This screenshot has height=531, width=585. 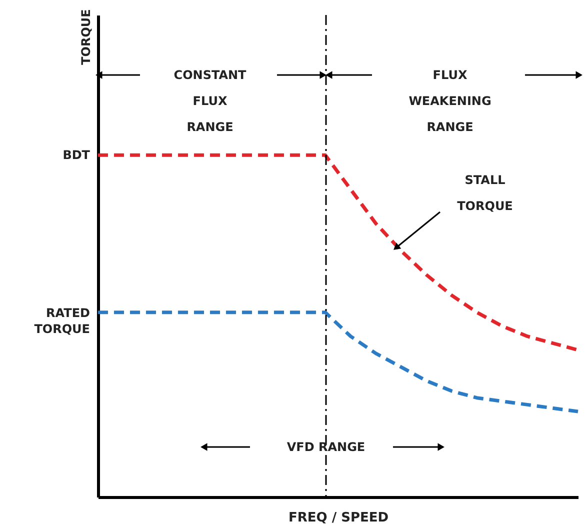 What do you see at coordinates (211, 101) in the screenshot?
I see `text: CONSTANT FLUX RANGE` at bounding box center [211, 101].